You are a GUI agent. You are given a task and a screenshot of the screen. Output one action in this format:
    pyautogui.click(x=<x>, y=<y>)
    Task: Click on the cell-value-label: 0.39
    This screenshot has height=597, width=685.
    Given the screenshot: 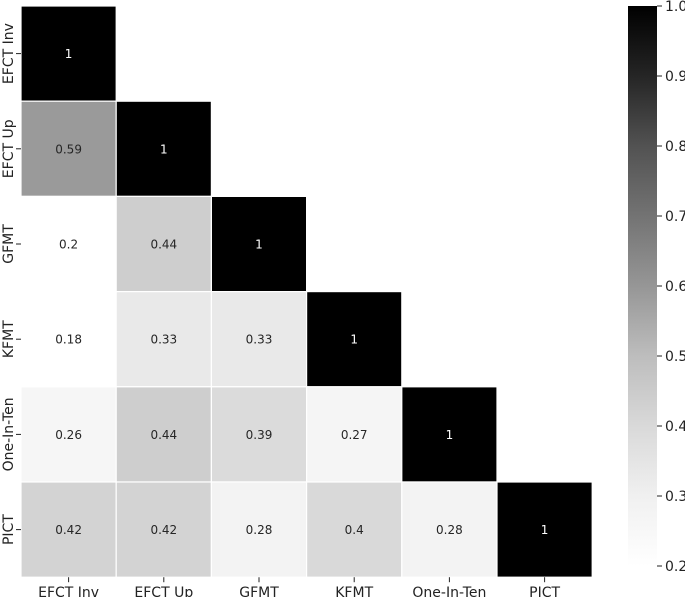 What is the action you would take?
    pyautogui.click(x=259, y=435)
    